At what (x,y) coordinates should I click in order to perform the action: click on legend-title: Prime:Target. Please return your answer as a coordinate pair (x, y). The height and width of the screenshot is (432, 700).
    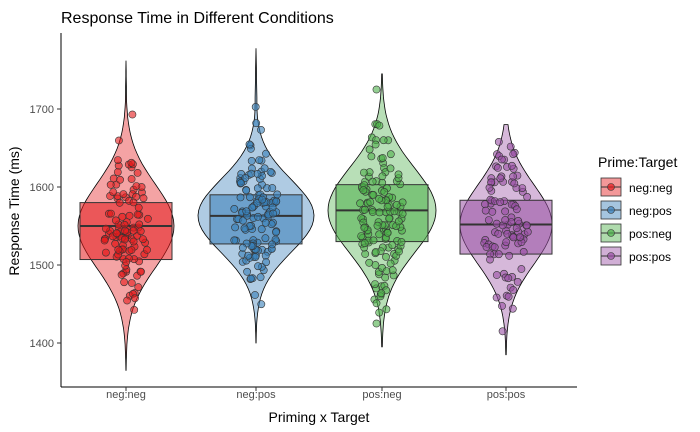
    Looking at the image, I should click on (637, 162).